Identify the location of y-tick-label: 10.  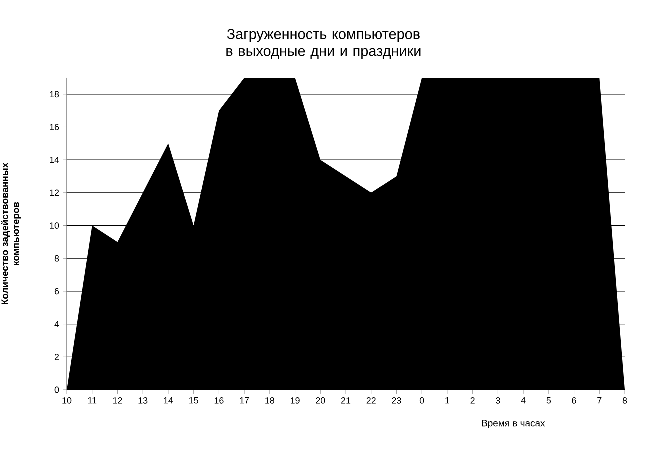
(55, 225).